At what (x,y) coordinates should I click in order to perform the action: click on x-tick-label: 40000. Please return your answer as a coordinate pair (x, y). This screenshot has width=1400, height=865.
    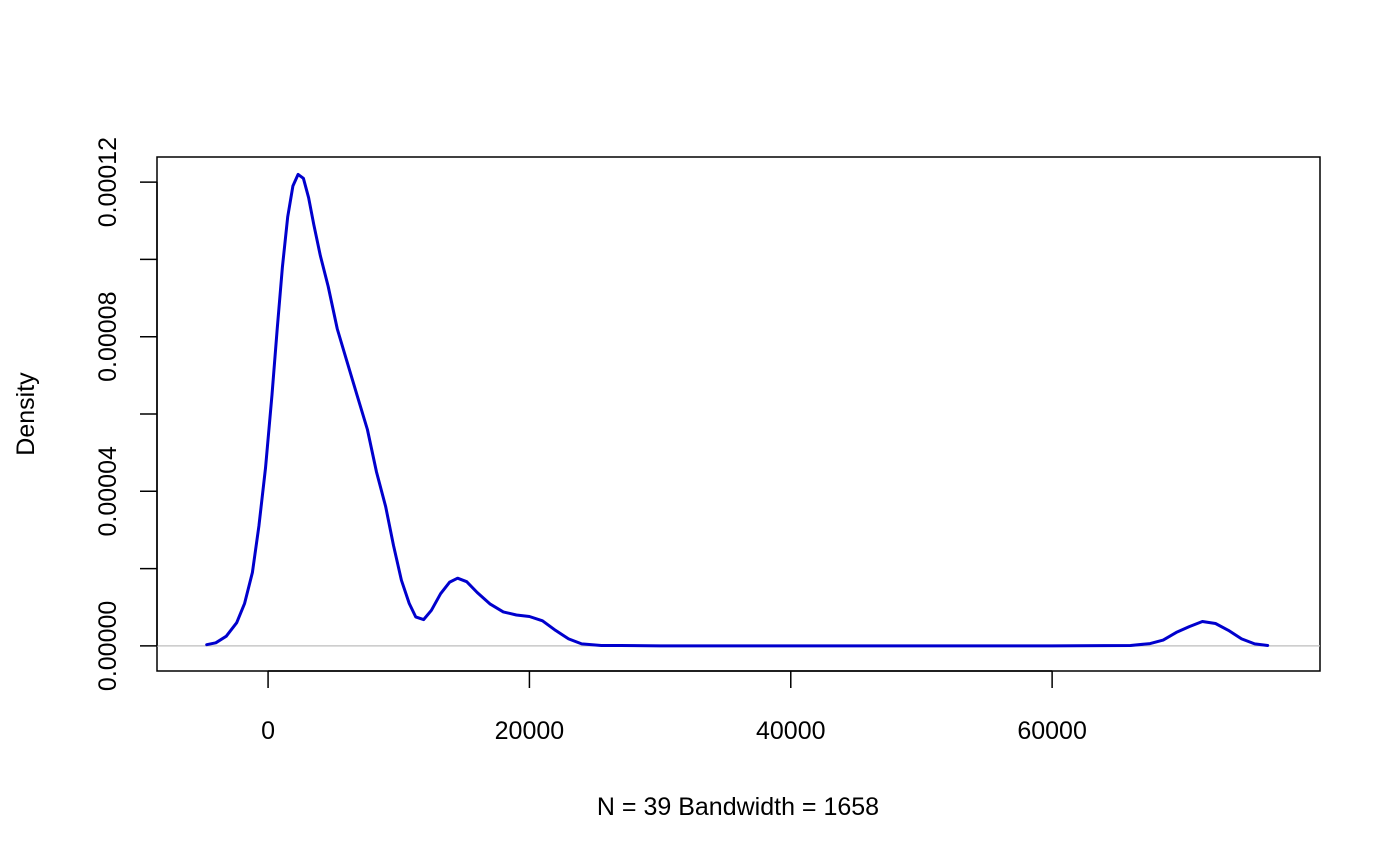
    Looking at the image, I should click on (791, 731).